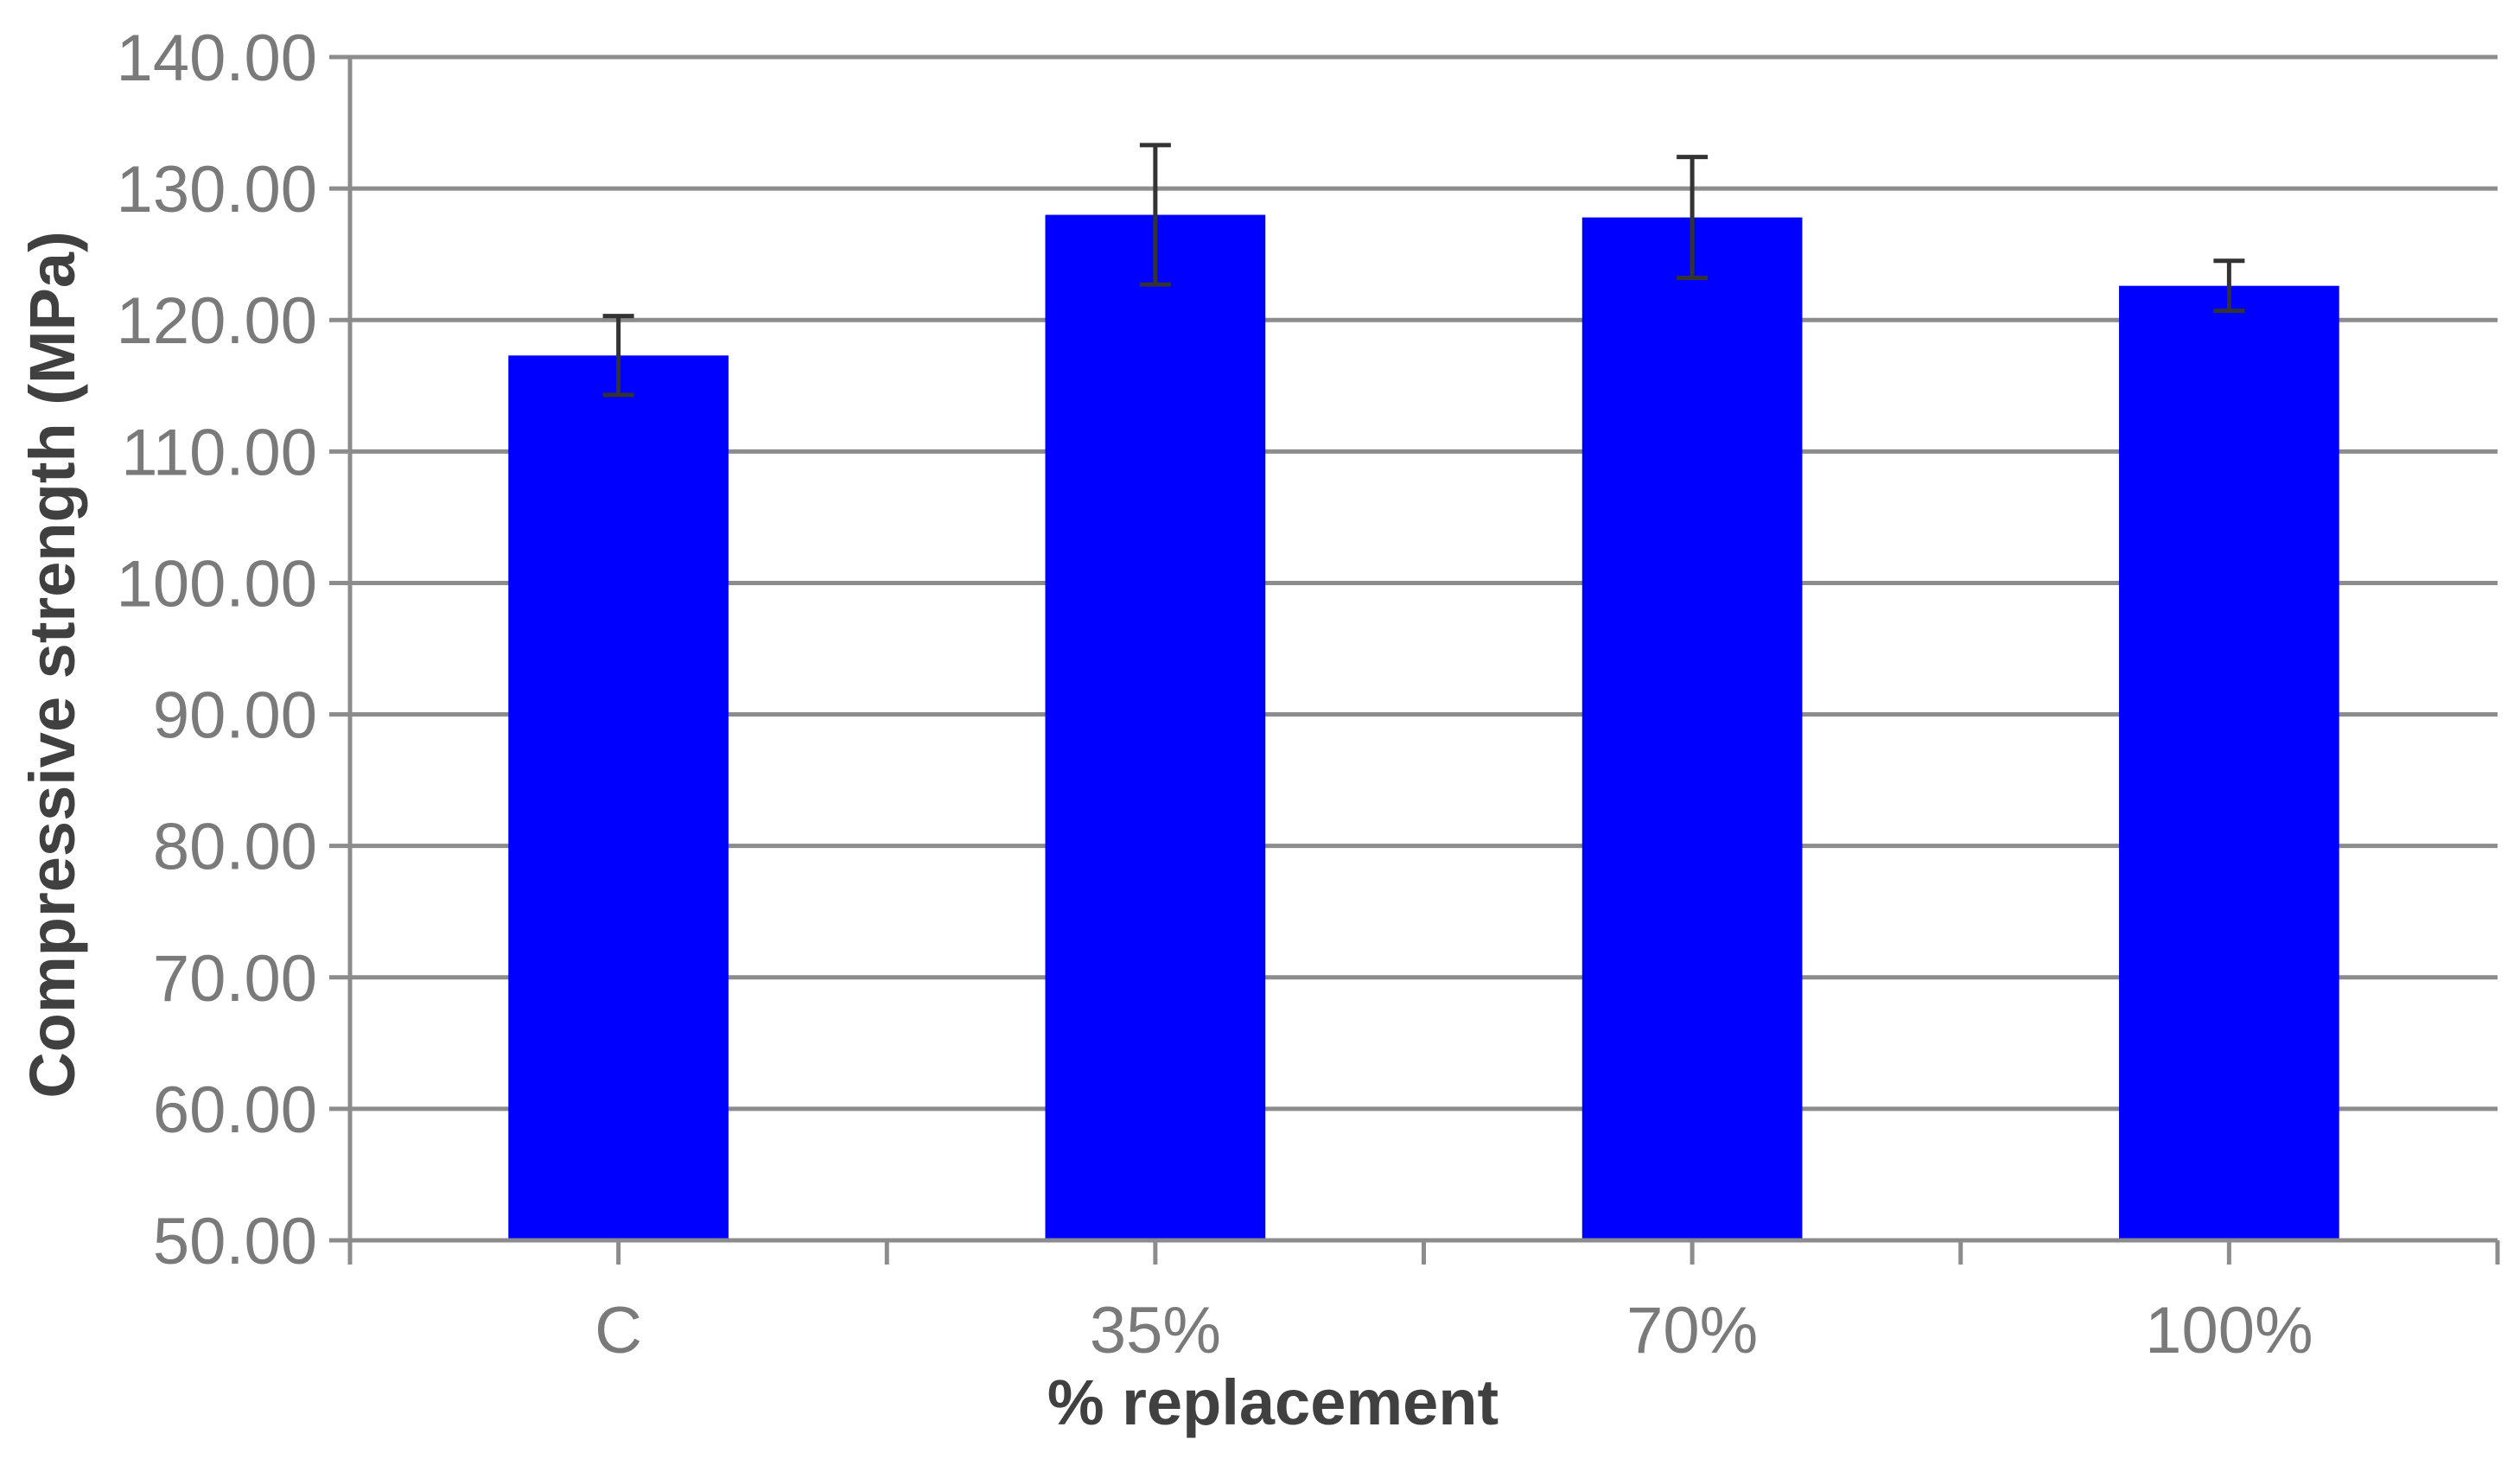  I want to click on x-tick-label: 35%, so click(1156, 1330).